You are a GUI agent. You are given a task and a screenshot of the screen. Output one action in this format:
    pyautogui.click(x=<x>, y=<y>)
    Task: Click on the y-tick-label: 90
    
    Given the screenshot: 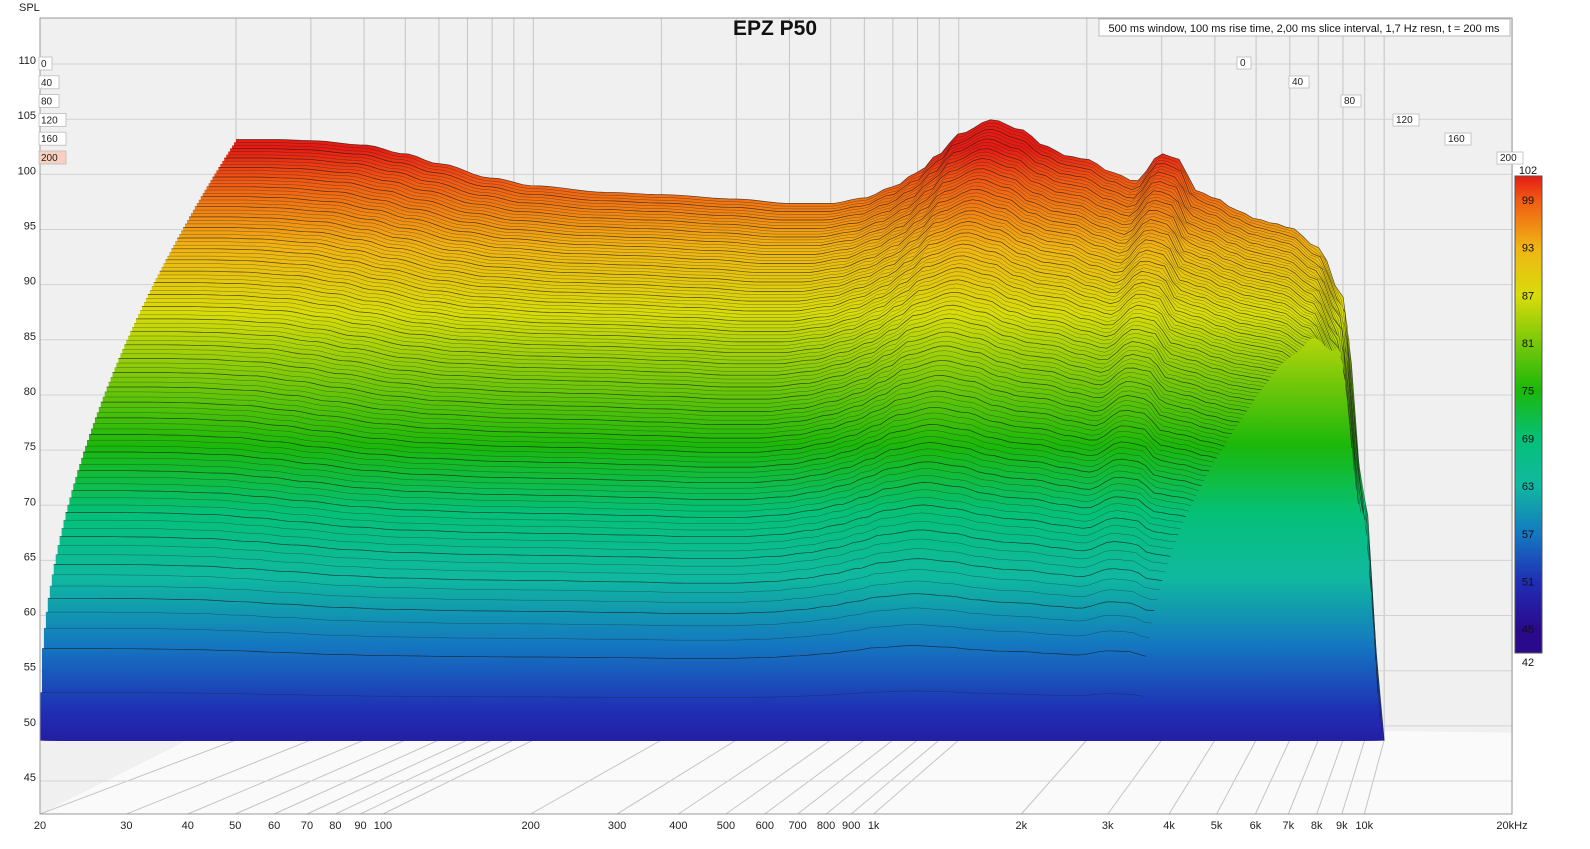 What is the action you would take?
    pyautogui.click(x=30, y=282)
    